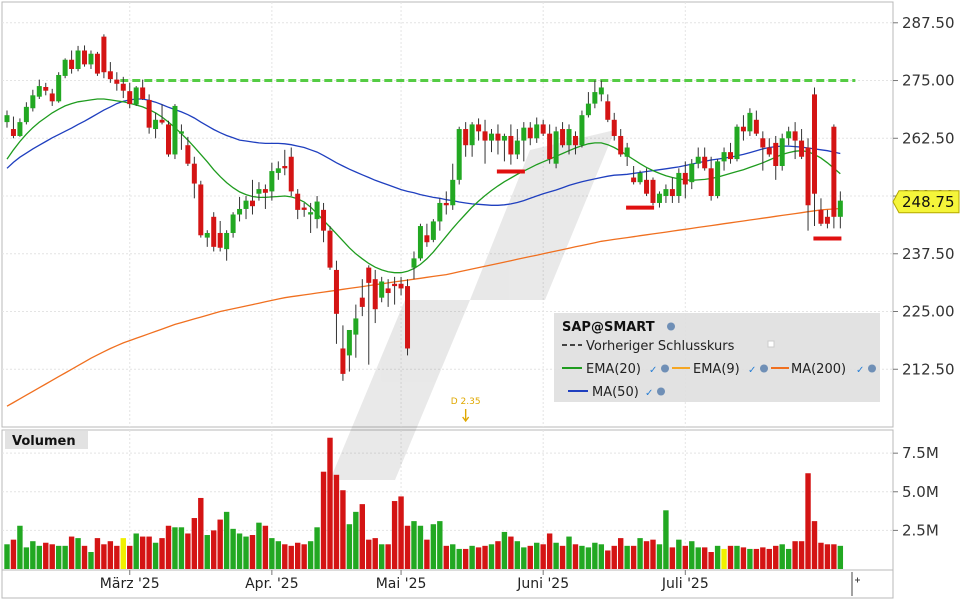 Image resolution: width=960 pixels, height=600 pixels. I want to click on dividend-marker: D 2.35, so click(466, 410).